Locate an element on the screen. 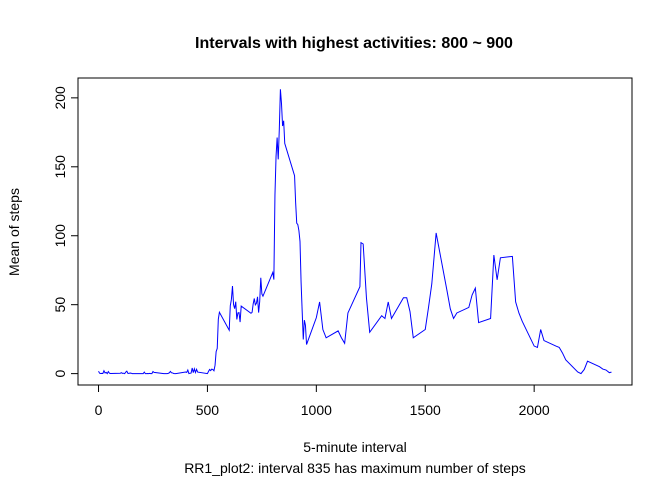 This screenshot has height=485, width=672. y-tick-label: 0 is located at coordinates (60, 374).